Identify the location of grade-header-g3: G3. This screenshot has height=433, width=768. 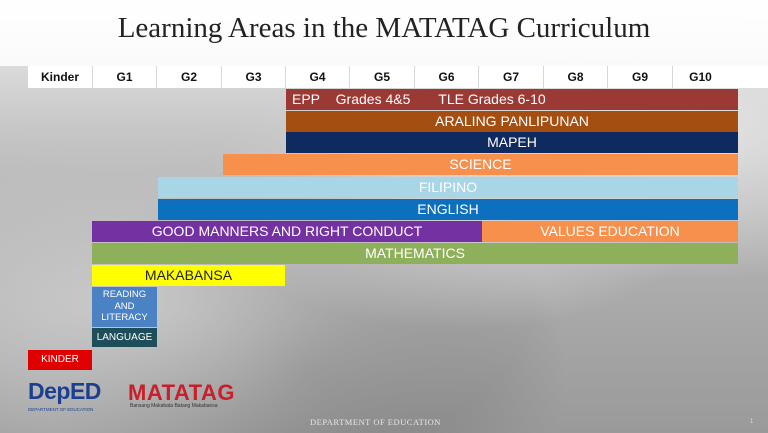
(254, 77).